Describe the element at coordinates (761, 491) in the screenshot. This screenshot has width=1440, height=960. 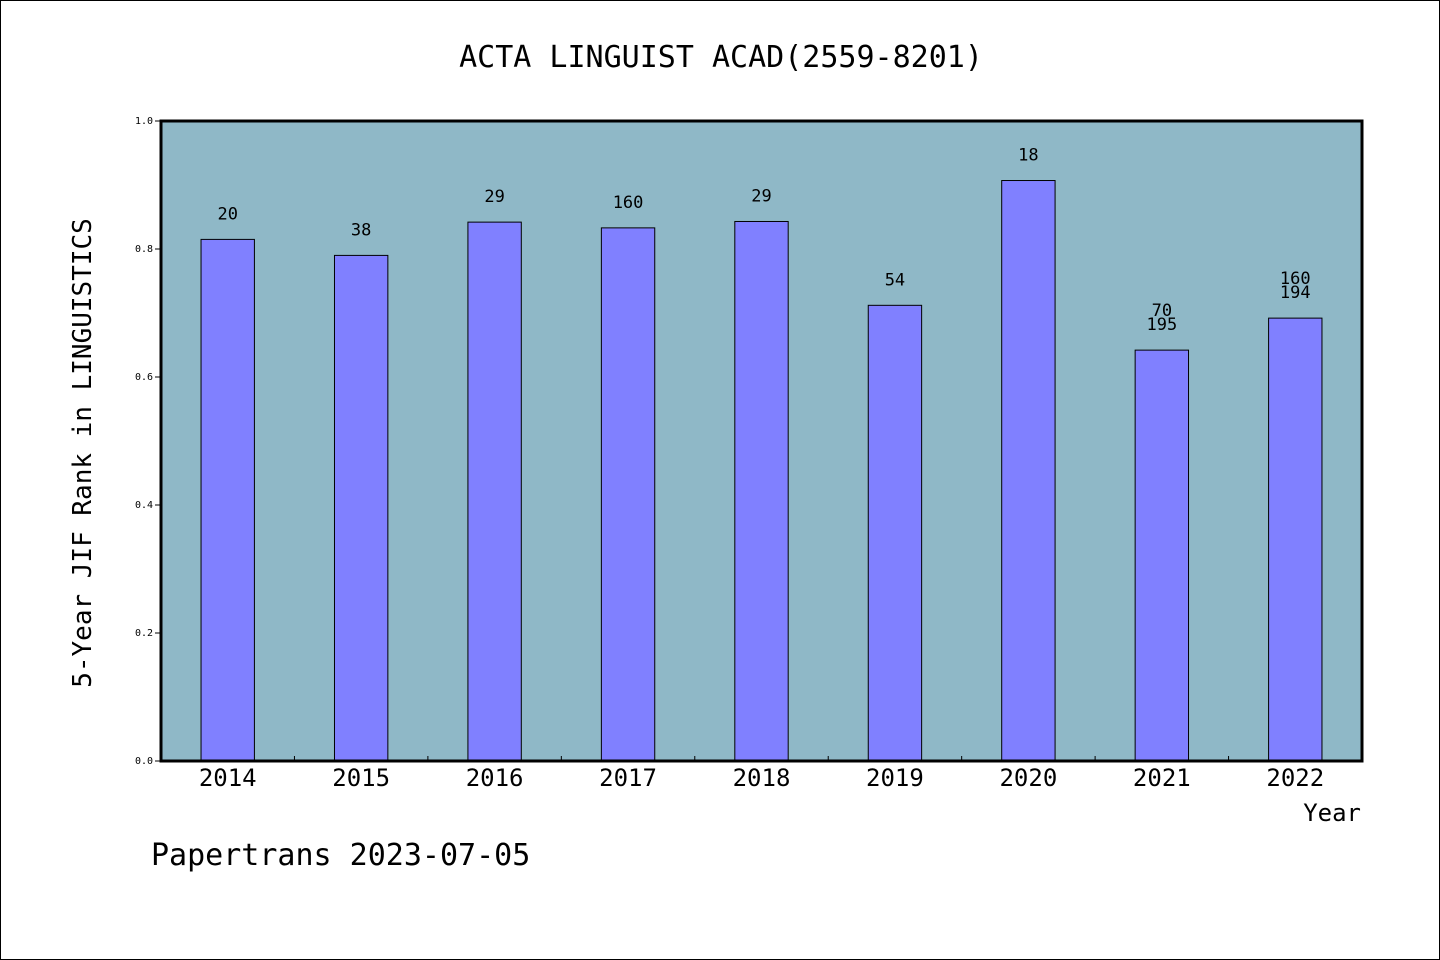
I see `bar-2018` at that location.